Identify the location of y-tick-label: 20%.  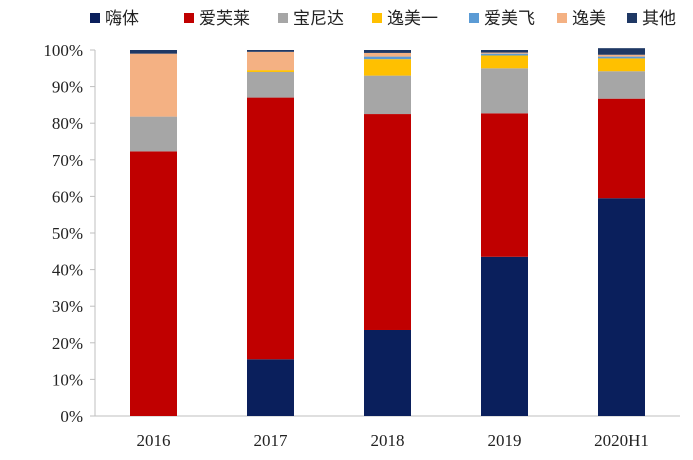
(67, 343).